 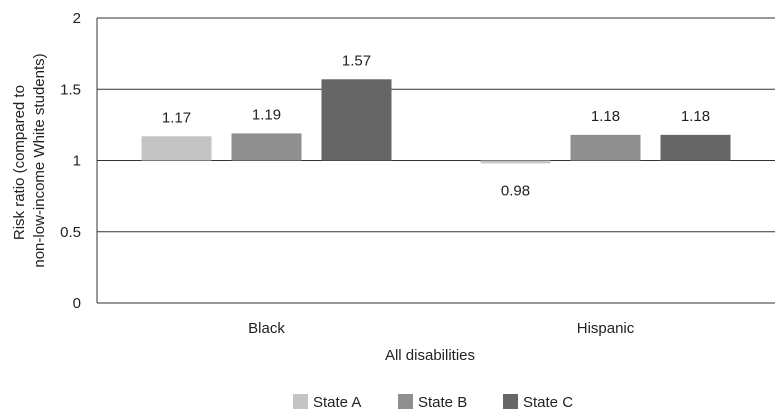 What do you see at coordinates (77, 161) in the screenshot?
I see `y-tick-label: 1` at bounding box center [77, 161].